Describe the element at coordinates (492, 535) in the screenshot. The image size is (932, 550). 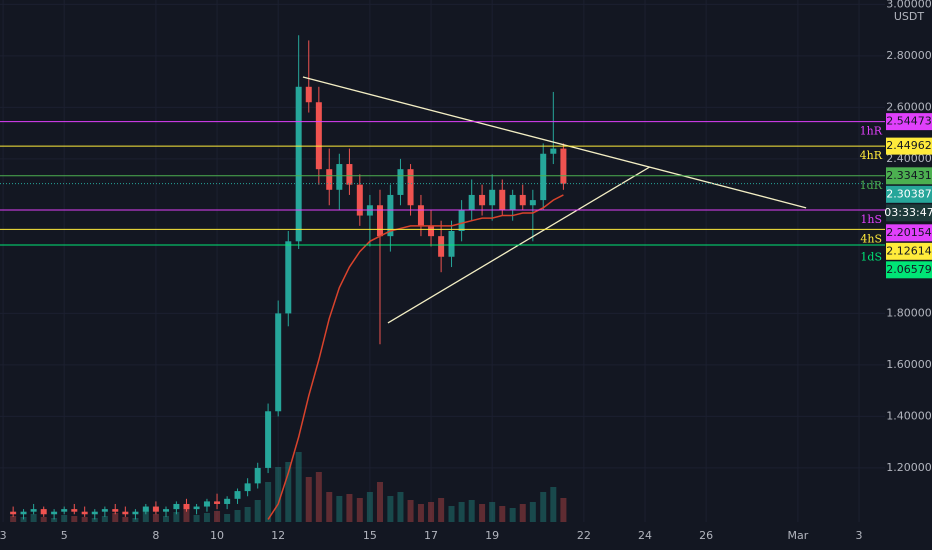
I see `x-tick-label: 19` at that location.